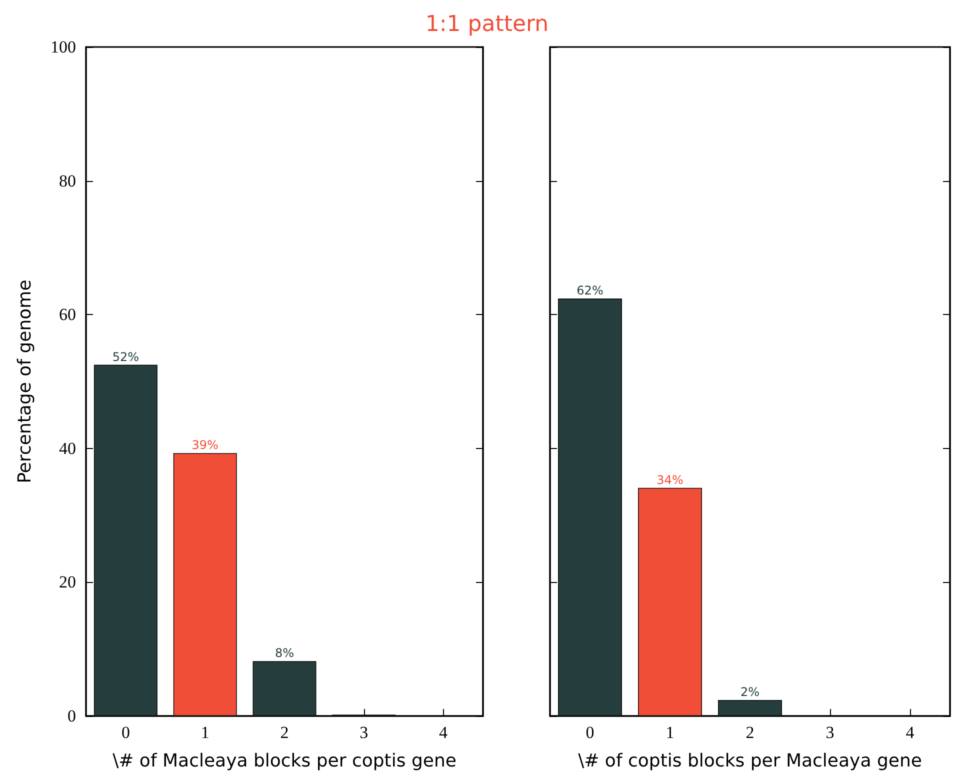 The height and width of the screenshot is (778, 974). What do you see at coordinates (750, 761) in the screenshot?
I see `x-axis-title: \# of coptis blocks per Macleaya gene` at bounding box center [750, 761].